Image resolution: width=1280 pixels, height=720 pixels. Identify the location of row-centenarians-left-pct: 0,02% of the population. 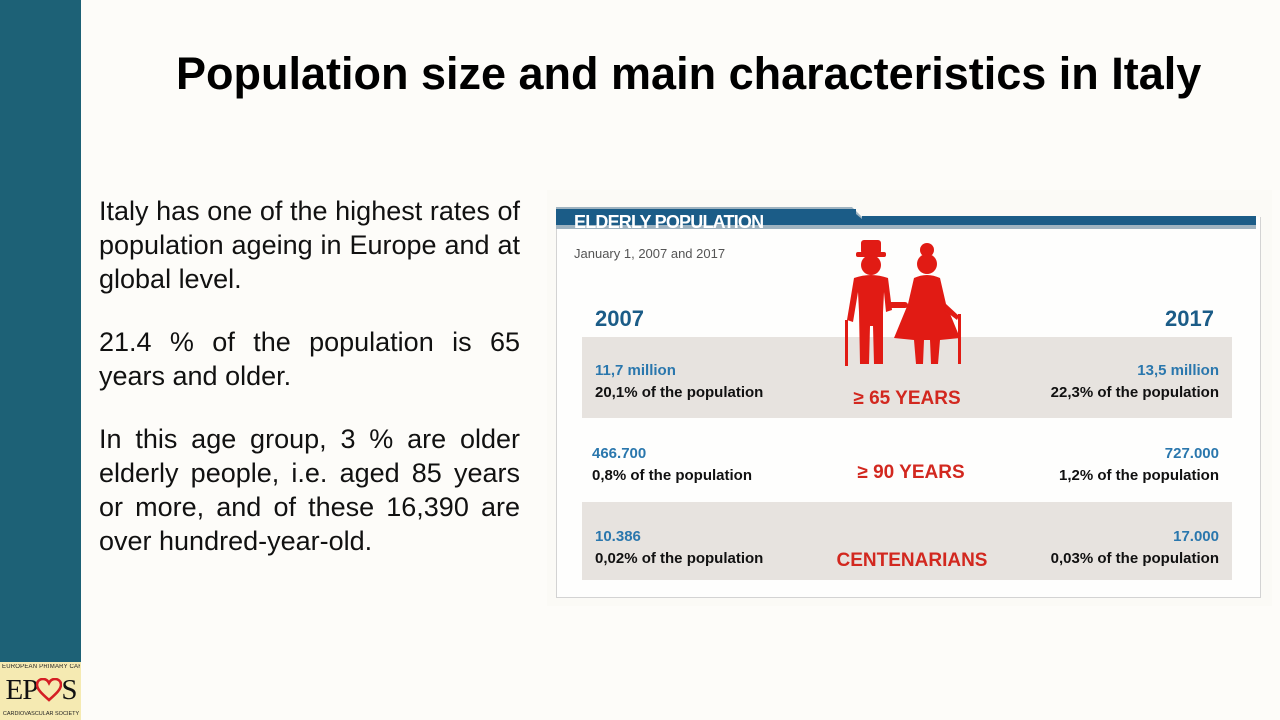
(679, 558).